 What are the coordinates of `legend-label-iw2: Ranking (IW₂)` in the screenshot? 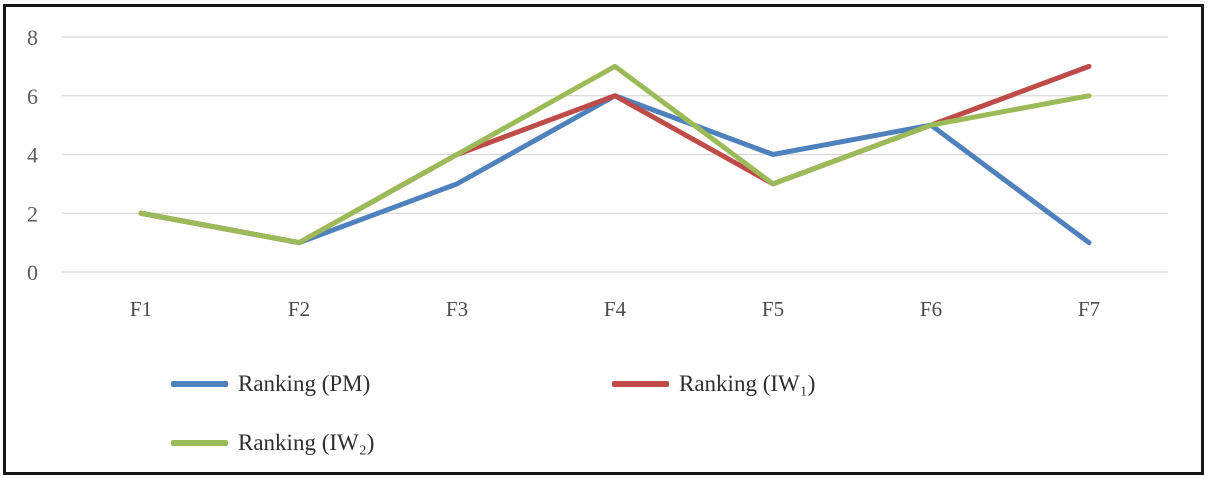 It's located at (306, 442).